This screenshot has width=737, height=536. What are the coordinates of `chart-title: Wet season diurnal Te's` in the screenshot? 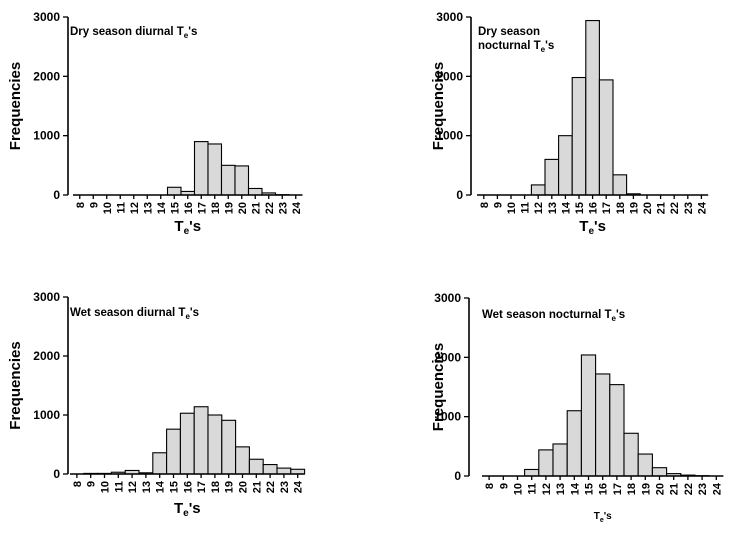 It's located at (134, 314).